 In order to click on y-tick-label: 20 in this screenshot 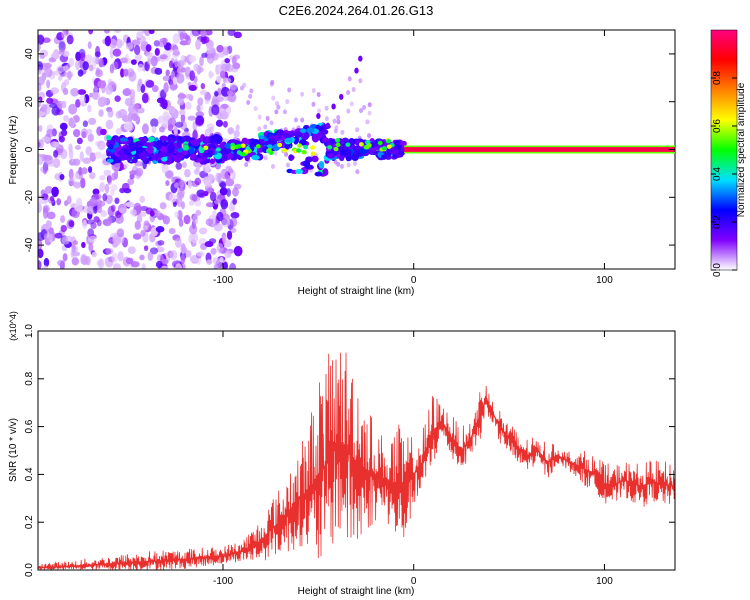, I will do `click(29, 102)`.